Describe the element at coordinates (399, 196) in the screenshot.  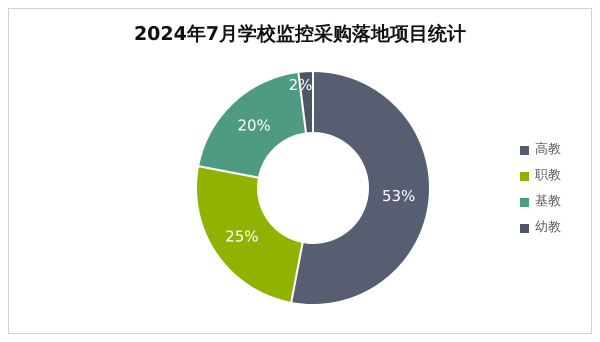
I see `data-label: 53%` at that location.